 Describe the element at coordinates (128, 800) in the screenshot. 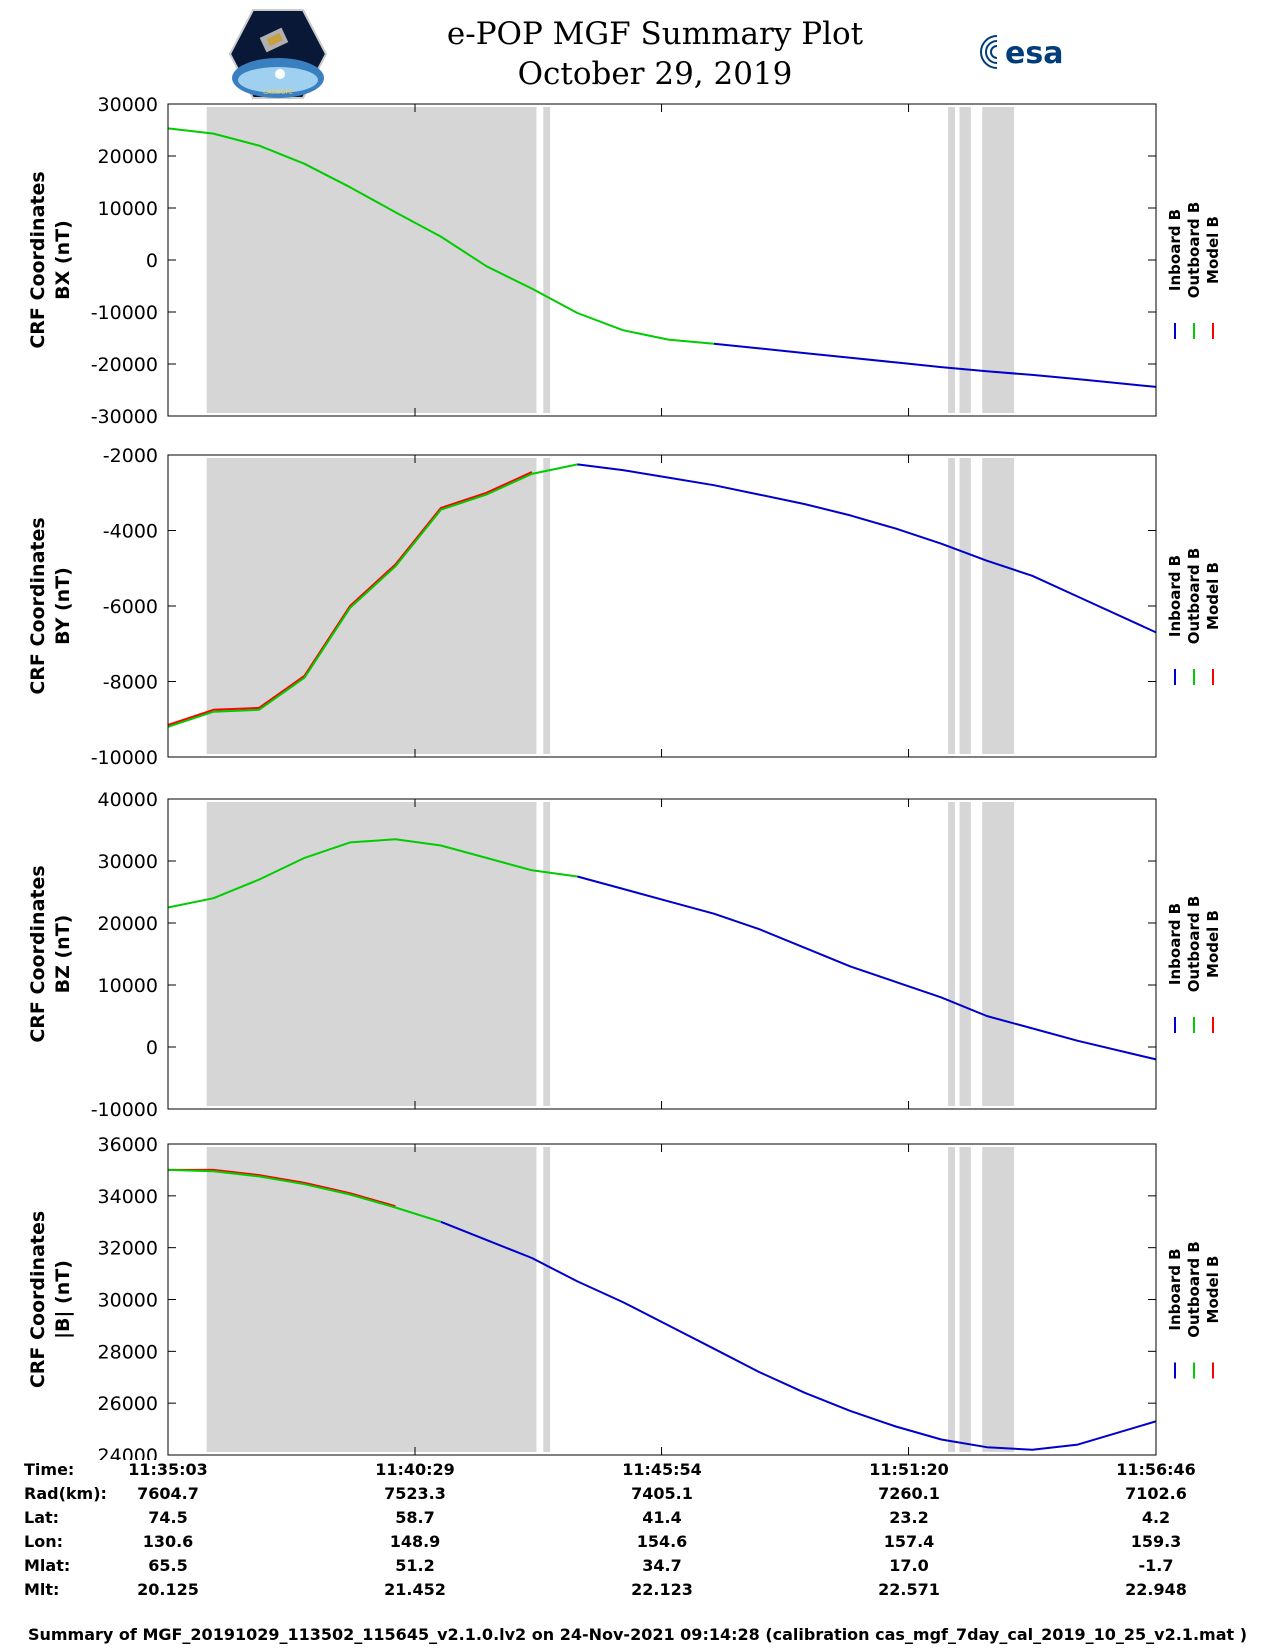

I see `y-tick-label: 40000` at that location.